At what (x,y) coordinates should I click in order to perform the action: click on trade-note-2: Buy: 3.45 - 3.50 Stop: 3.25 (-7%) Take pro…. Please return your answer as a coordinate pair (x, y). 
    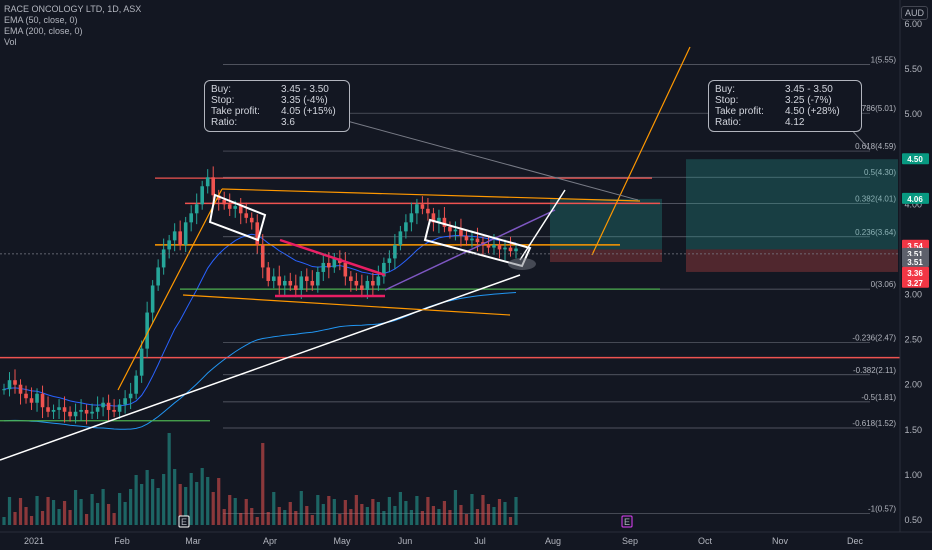
    Looking at the image, I should click on (785, 106).